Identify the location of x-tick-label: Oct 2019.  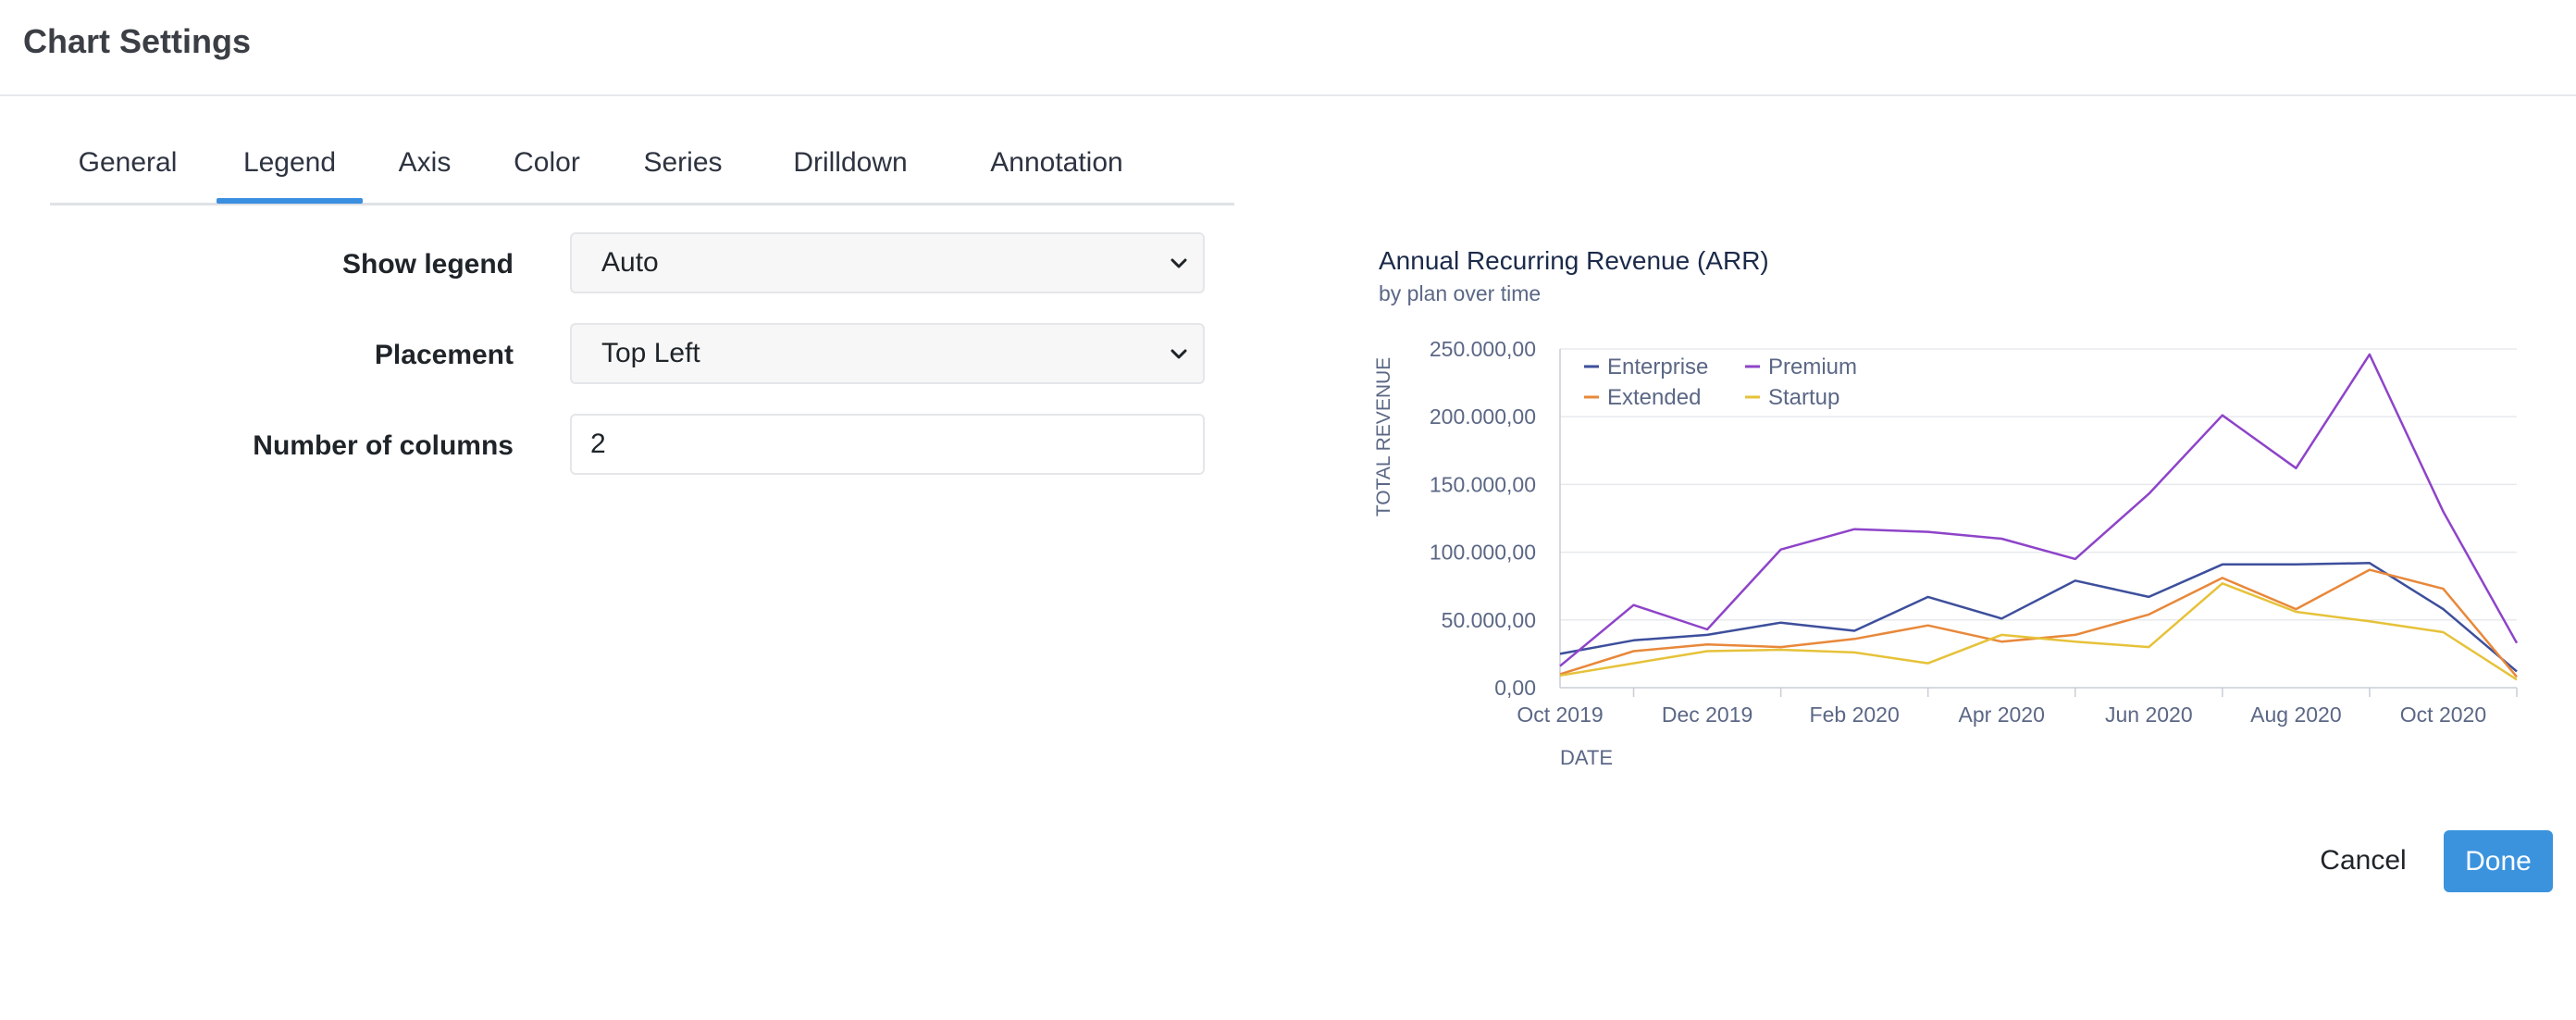
(1560, 715).